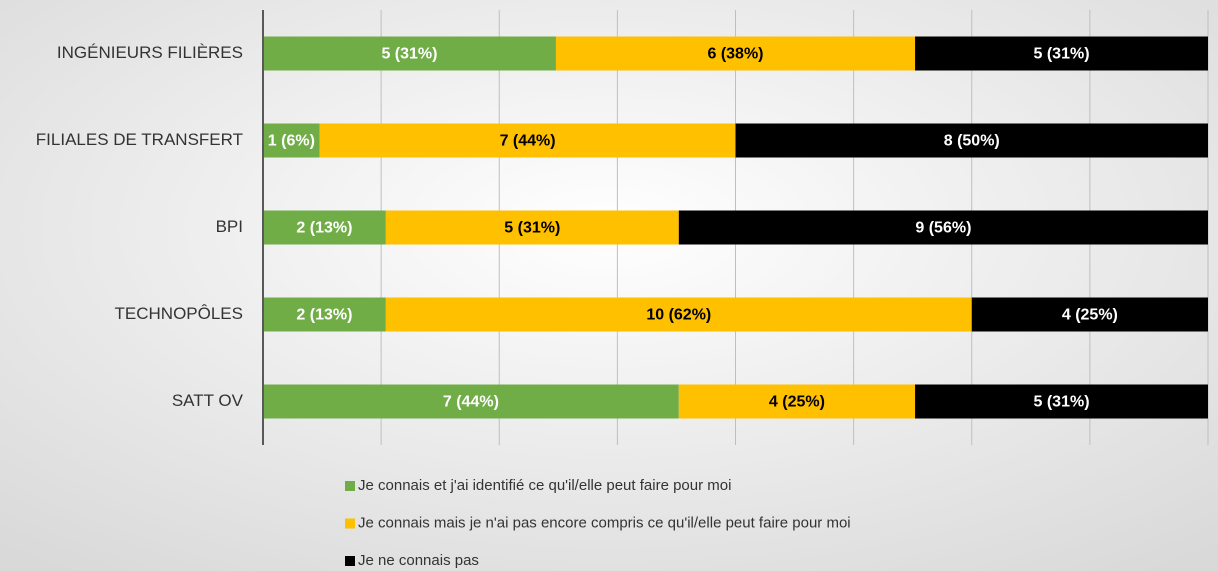 This screenshot has height=571, width=1218. Describe the element at coordinates (179, 313) in the screenshot. I see `category-label: TECHNOPÔLES` at that location.